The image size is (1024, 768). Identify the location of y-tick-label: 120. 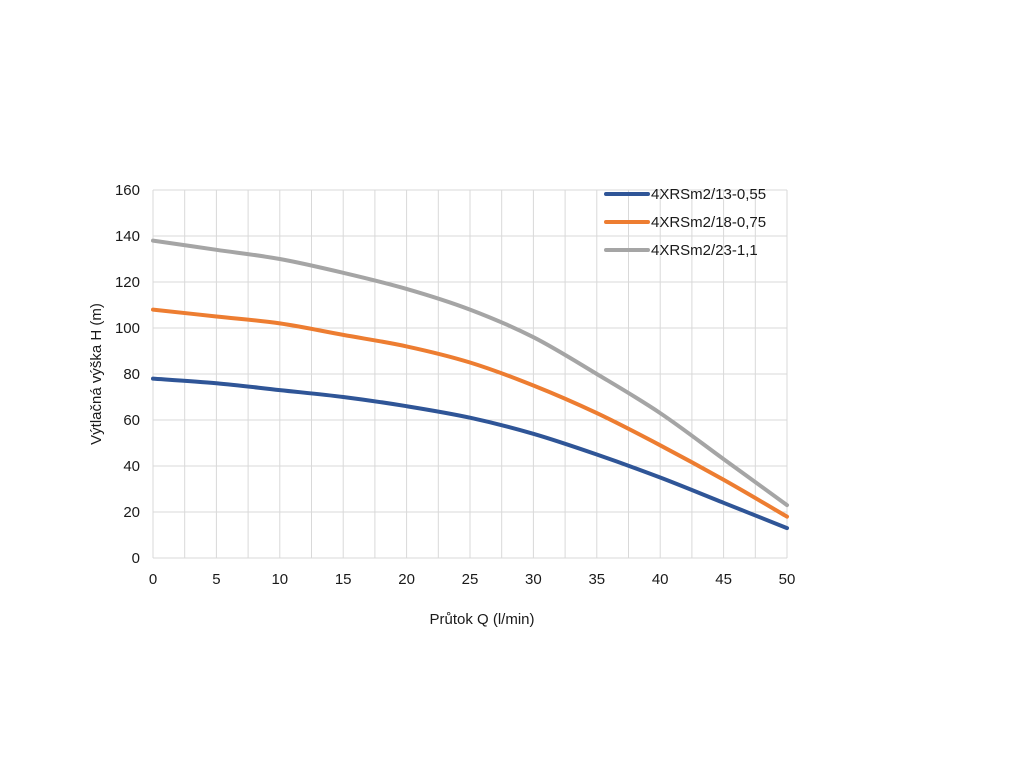
(127, 282).